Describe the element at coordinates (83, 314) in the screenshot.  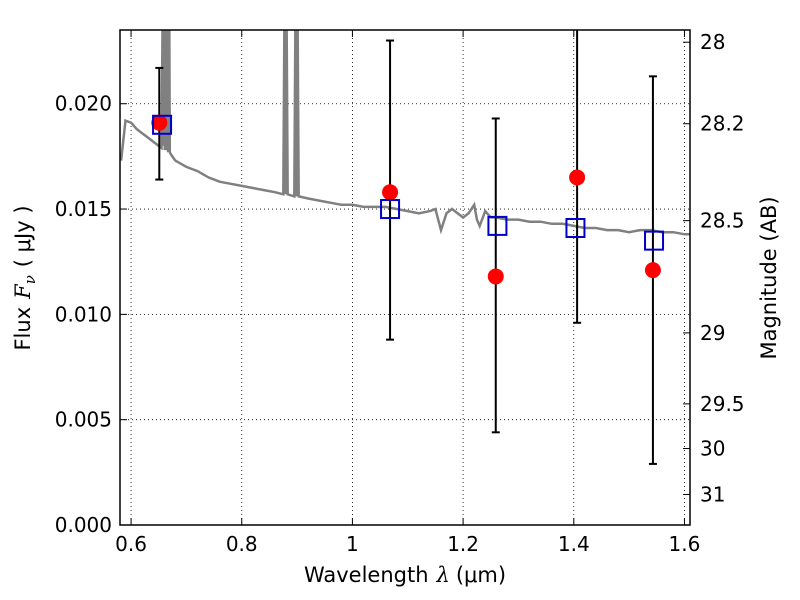
I see `y-tick-label: 0.010` at that location.